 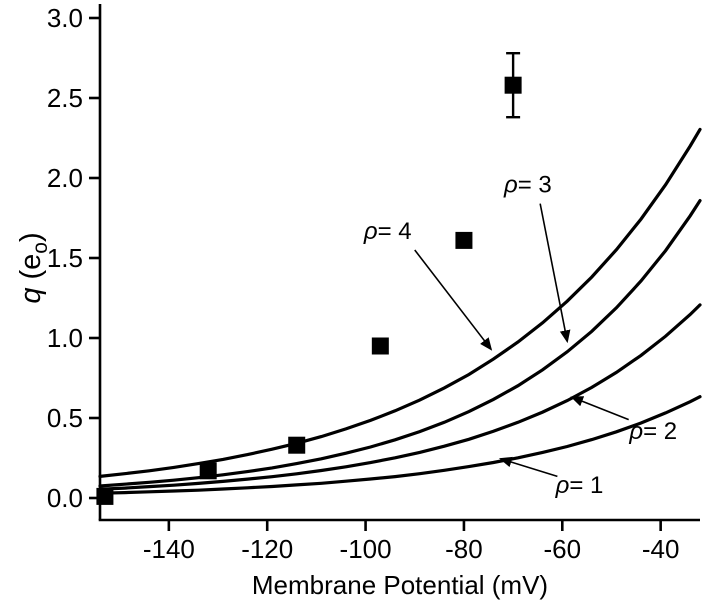 What do you see at coordinates (400, 585) in the screenshot?
I see `x-axis-title: Membrane Potential (mV)` at bounding box center [400, 585].